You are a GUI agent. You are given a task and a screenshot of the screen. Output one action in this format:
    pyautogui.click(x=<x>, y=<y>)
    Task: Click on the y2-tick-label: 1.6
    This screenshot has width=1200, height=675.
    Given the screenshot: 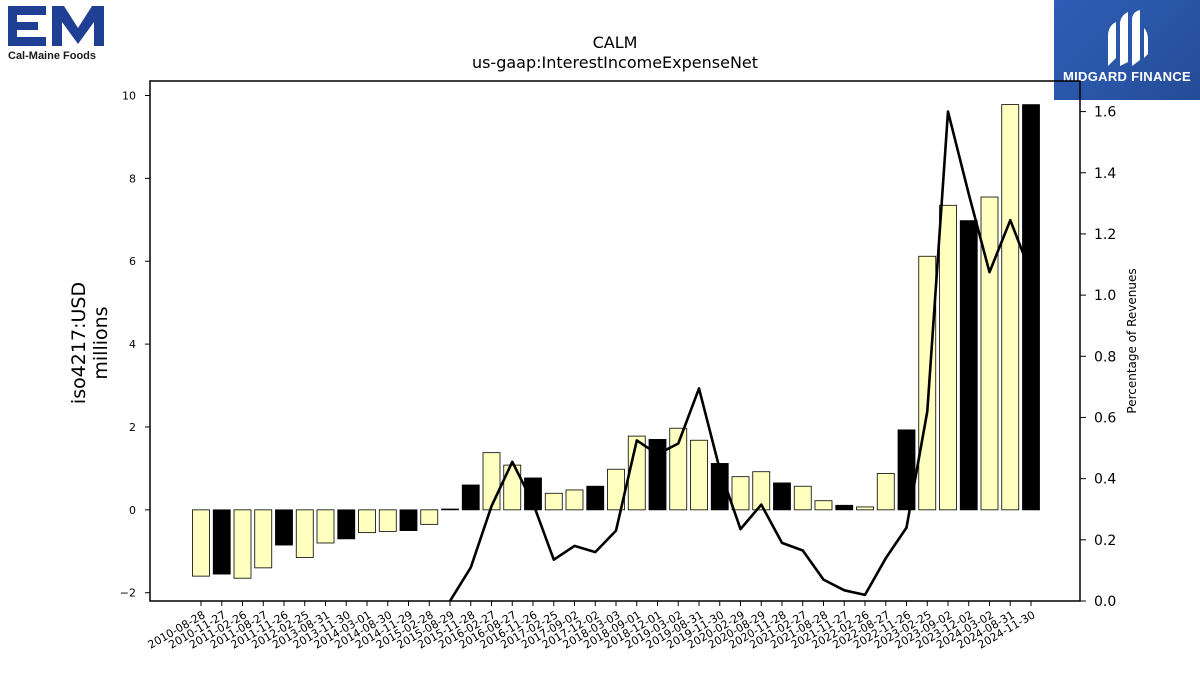 What is the action you would take?
    pyautogui.click(x=1105, y=113)
    